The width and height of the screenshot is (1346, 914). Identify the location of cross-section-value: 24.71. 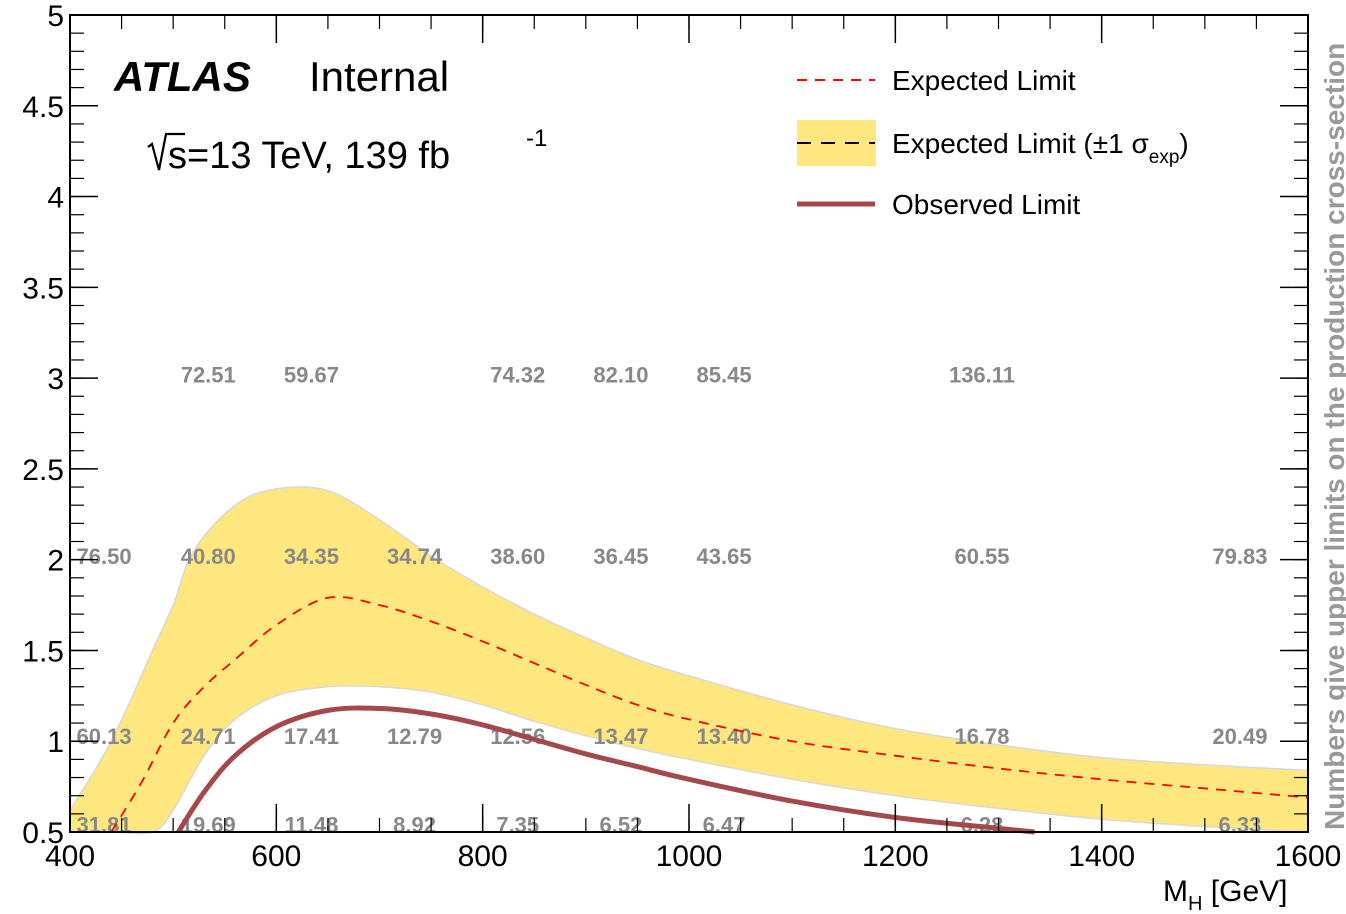
(208, 736).